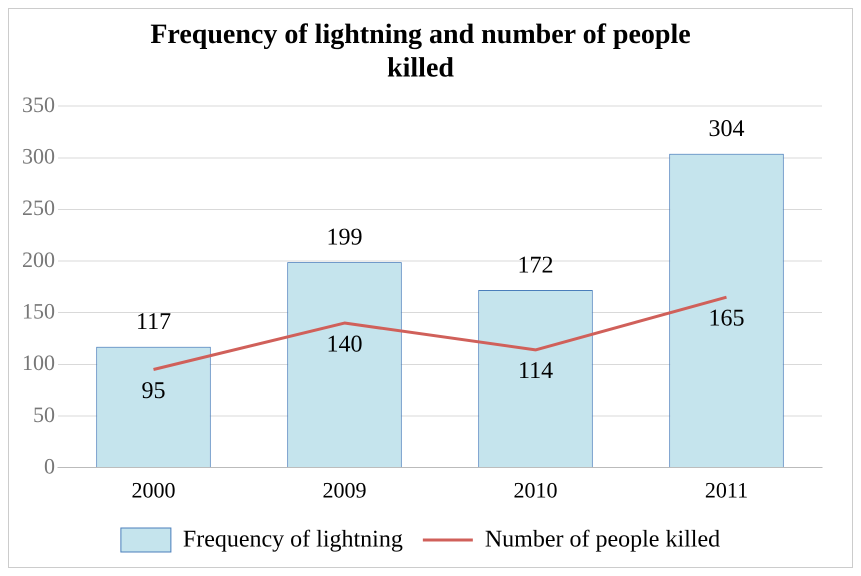 This screenshot has height=576, width=861. I want to click on y-tick-label: 0, so click(49, 465).